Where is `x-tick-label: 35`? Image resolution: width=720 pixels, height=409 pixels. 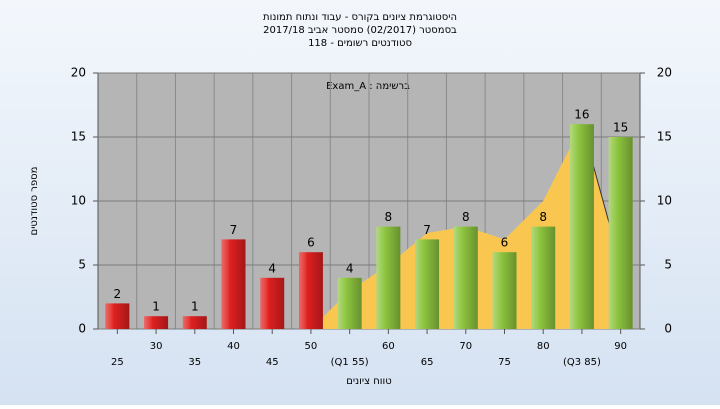 x-tick-label: 35 is located at coordinates (194, 362).